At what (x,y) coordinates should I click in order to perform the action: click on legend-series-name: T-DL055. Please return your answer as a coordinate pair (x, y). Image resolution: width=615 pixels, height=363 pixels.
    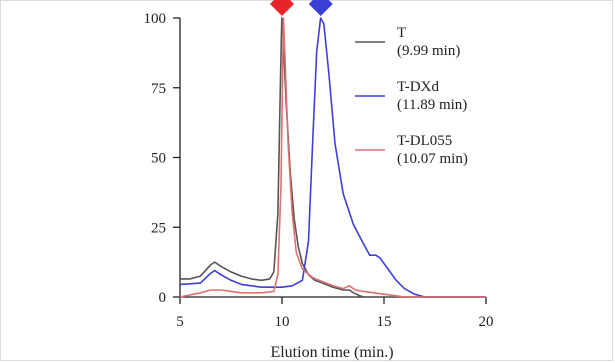
    Looking at the image, I should click on (424, 141).